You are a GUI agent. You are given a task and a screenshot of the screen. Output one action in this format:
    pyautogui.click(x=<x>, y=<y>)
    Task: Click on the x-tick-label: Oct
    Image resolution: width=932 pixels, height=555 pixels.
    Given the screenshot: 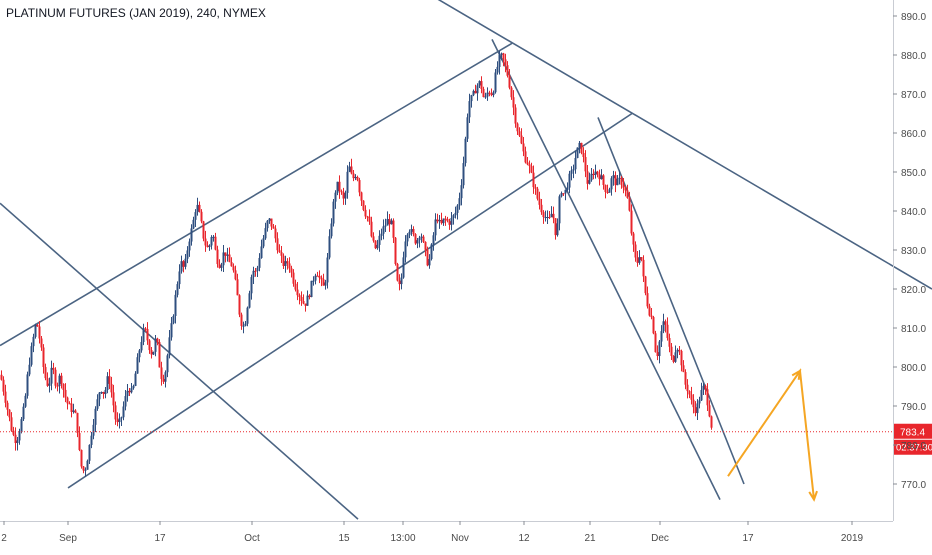 What is the action you would take?
    pyautogui.click(x=252, y=538)
    